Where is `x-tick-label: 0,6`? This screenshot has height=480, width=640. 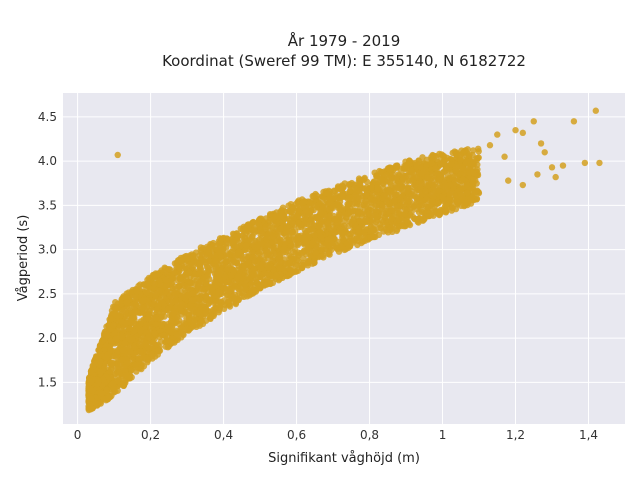 x-tick-label: 0,6 is located at coordinates (296, 435).